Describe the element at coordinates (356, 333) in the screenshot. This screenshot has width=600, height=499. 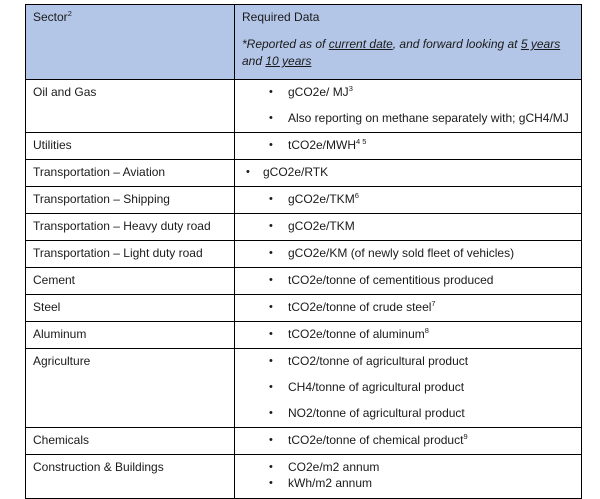
I see `text-segment: tCO2e/tonne of aluminum` at that location.